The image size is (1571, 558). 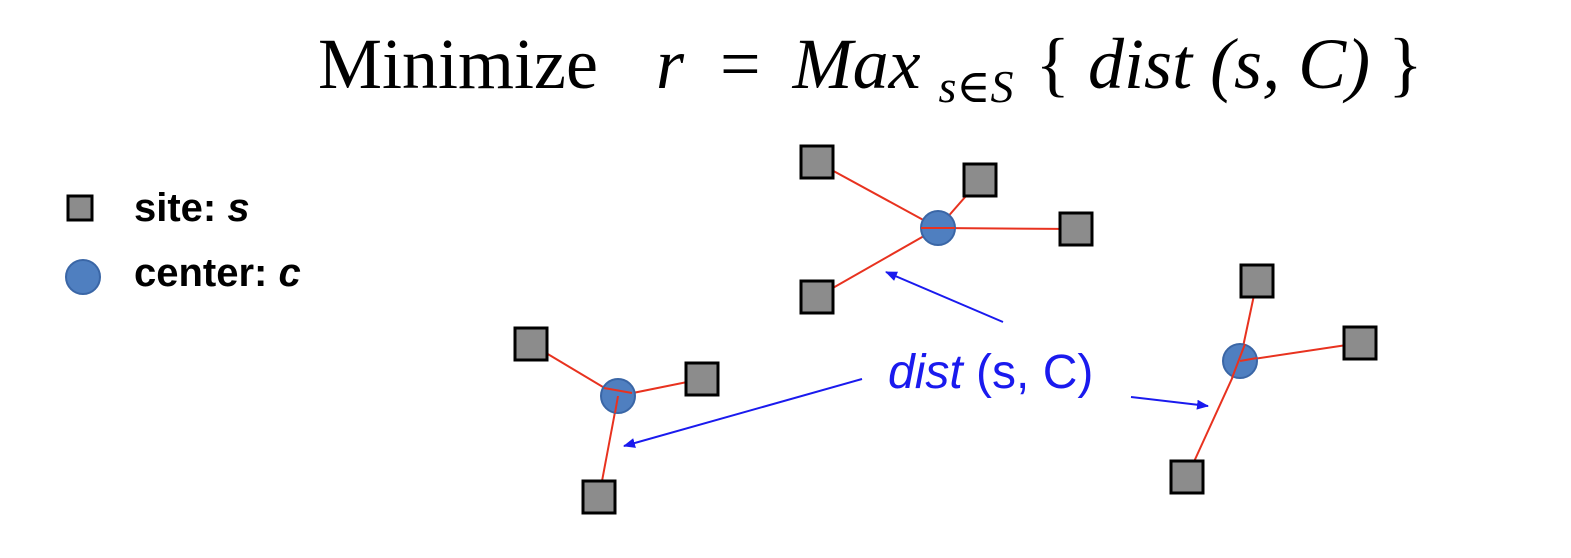 What do you see at coordinates (976, 86) in the screenshot?
I see `formula-subscript: s∈S` at bounding box center [976, 86].